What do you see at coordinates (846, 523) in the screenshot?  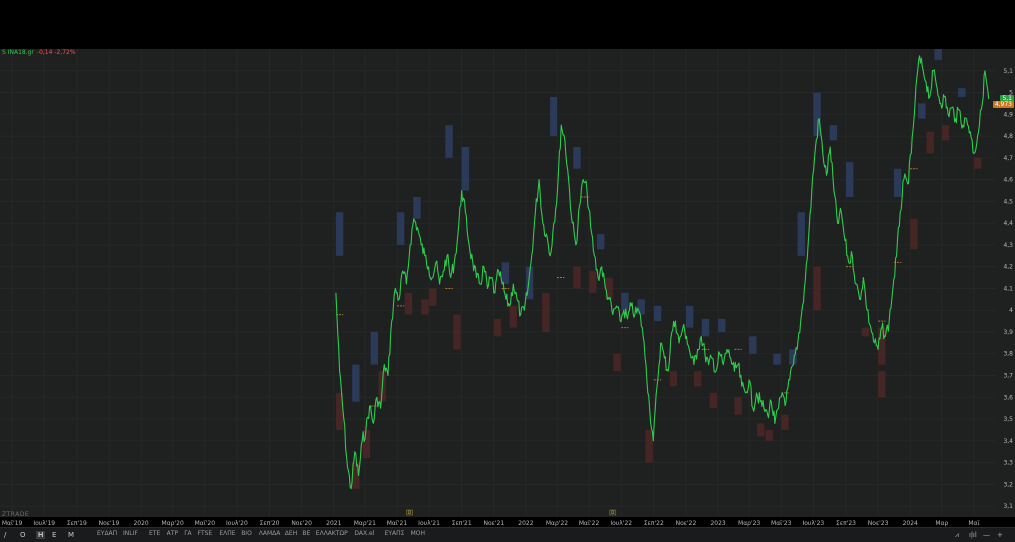 I see `x-tick-label: Σεπ'23` at bounding box center [846, 523].